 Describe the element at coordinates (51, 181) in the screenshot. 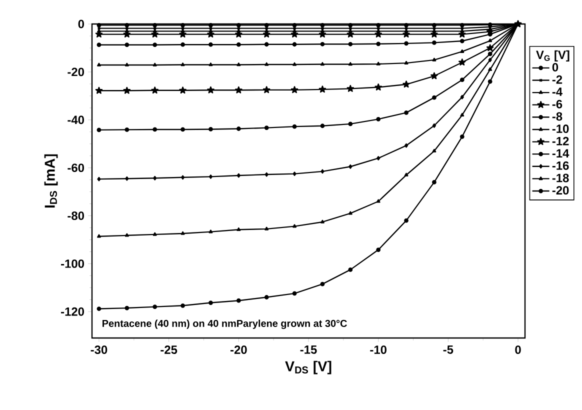

I see `y-axis-title: I$_{DS}$ [mA]` at that location.